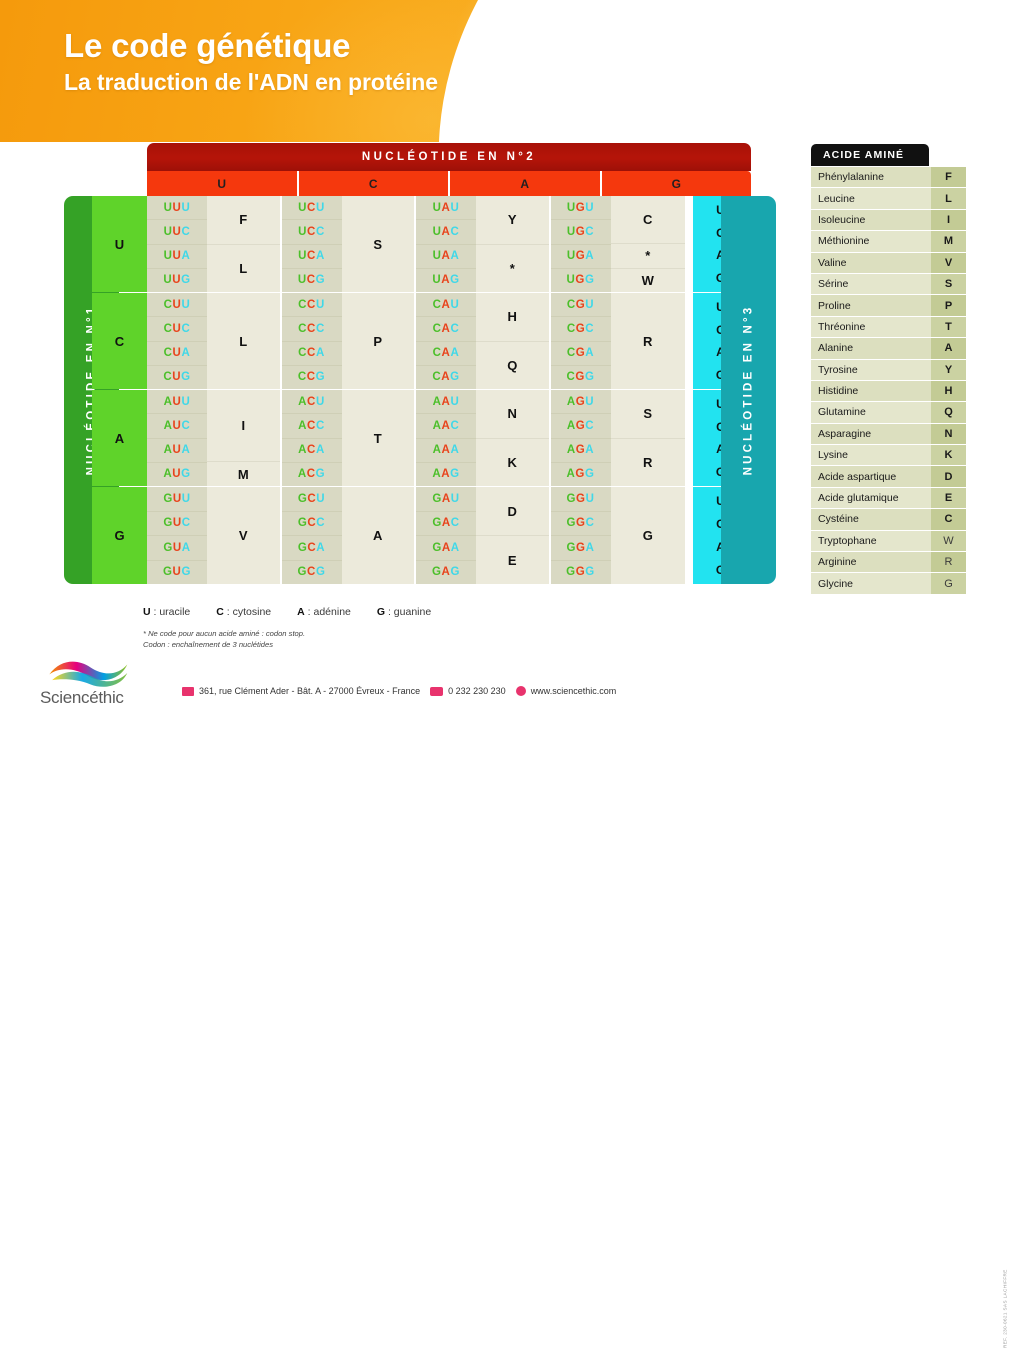 The width and height of the screenshot is (1024, 1348). Describe the element at coordinates (437, 691) in the screenshot. I see `phone-icon` at that location.